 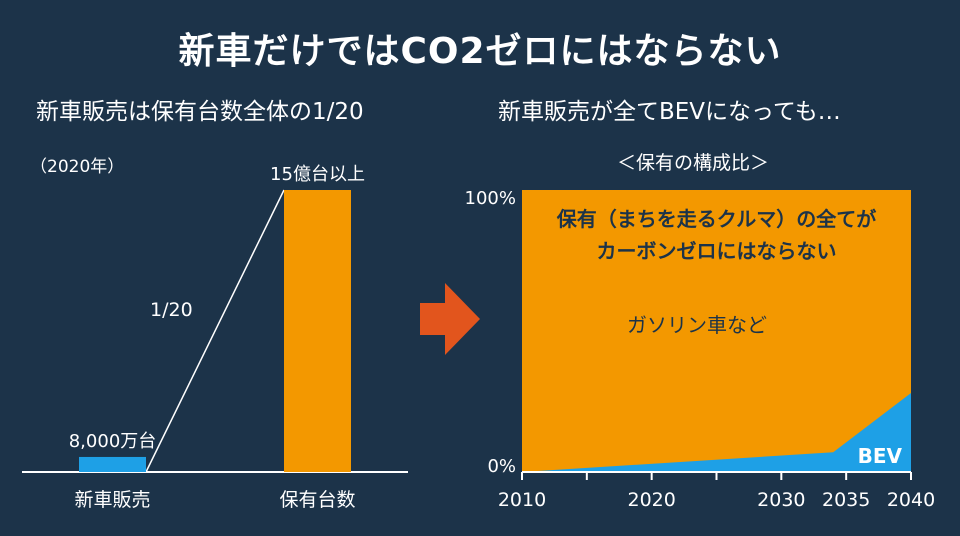 What do you see at coordinates (200, 112) in the screenshot?
I see `left-subtitle: 新車販売は保有台数全体の1/20` at bounding box center [200, 112].